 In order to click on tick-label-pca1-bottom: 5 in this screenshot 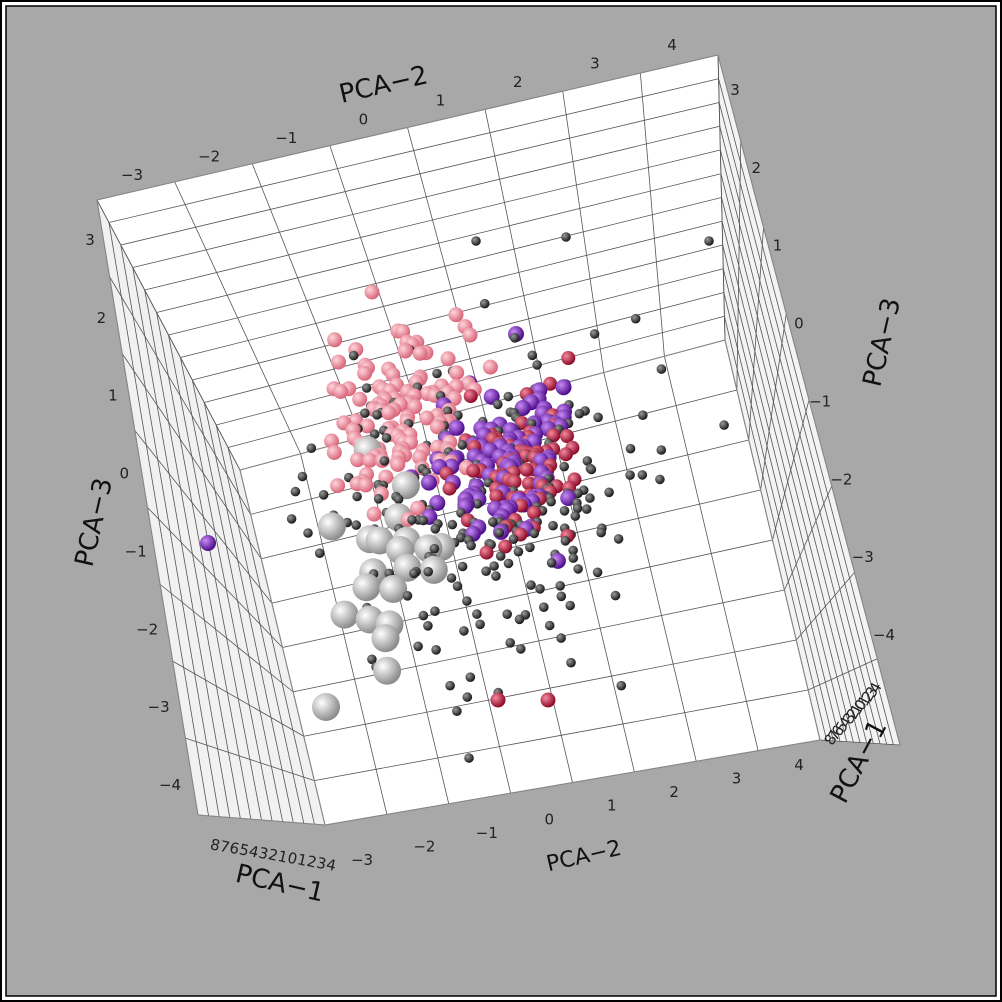, I will do `click(243, 850)`.